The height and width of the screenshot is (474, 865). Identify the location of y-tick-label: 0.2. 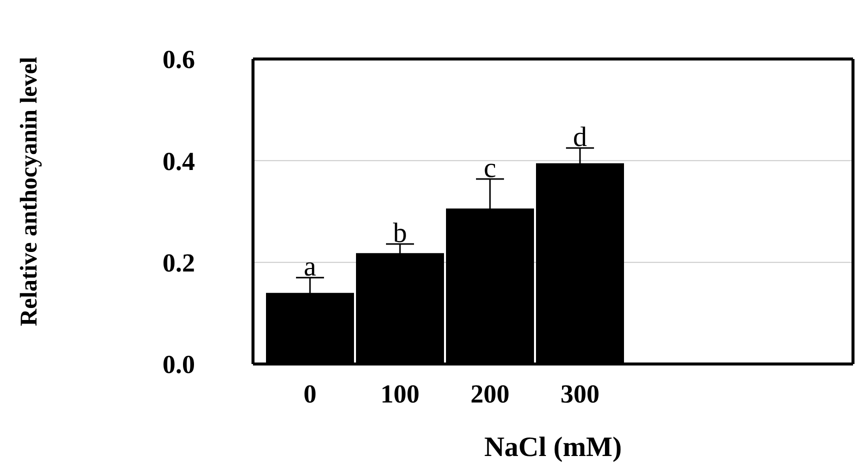
(178, 263).